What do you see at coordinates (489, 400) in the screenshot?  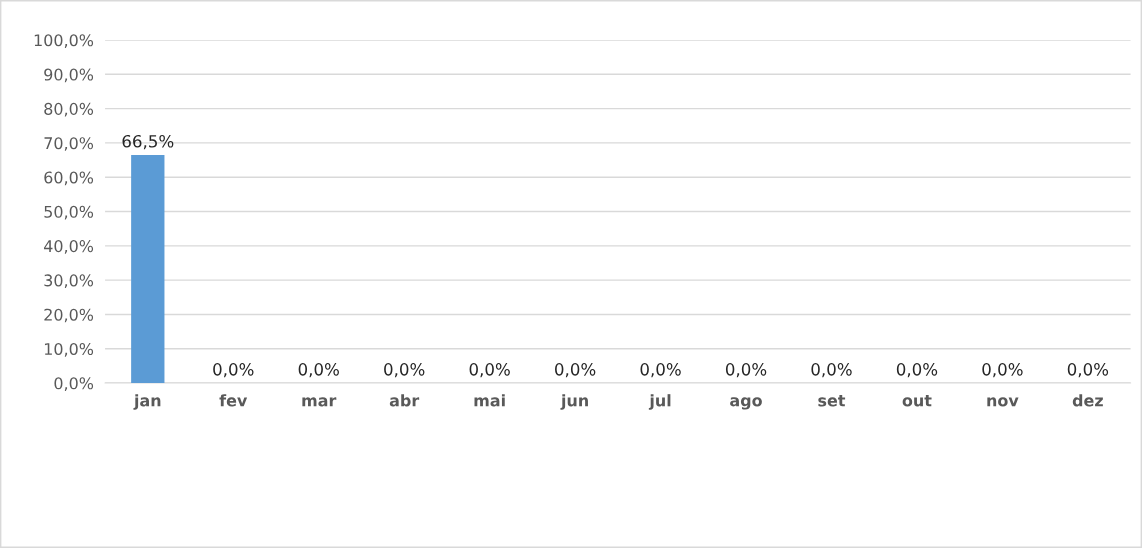 I see `x-tick-label: mai` at bounding box center [489, 400].